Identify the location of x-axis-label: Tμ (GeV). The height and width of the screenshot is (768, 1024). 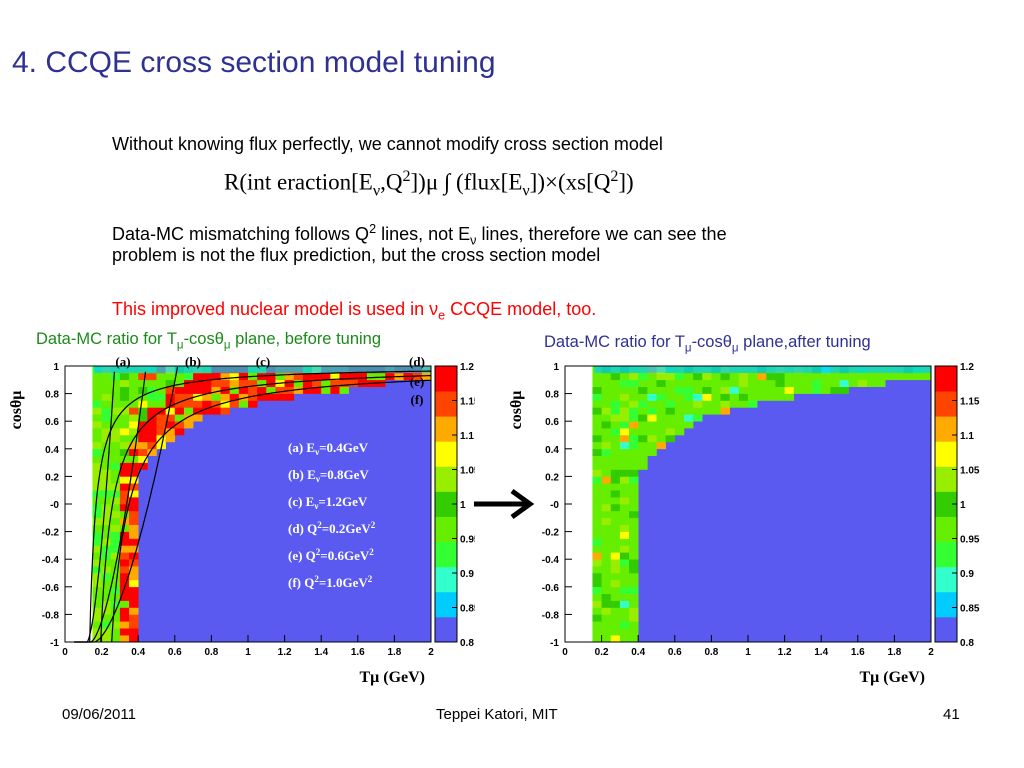
(893, 677).